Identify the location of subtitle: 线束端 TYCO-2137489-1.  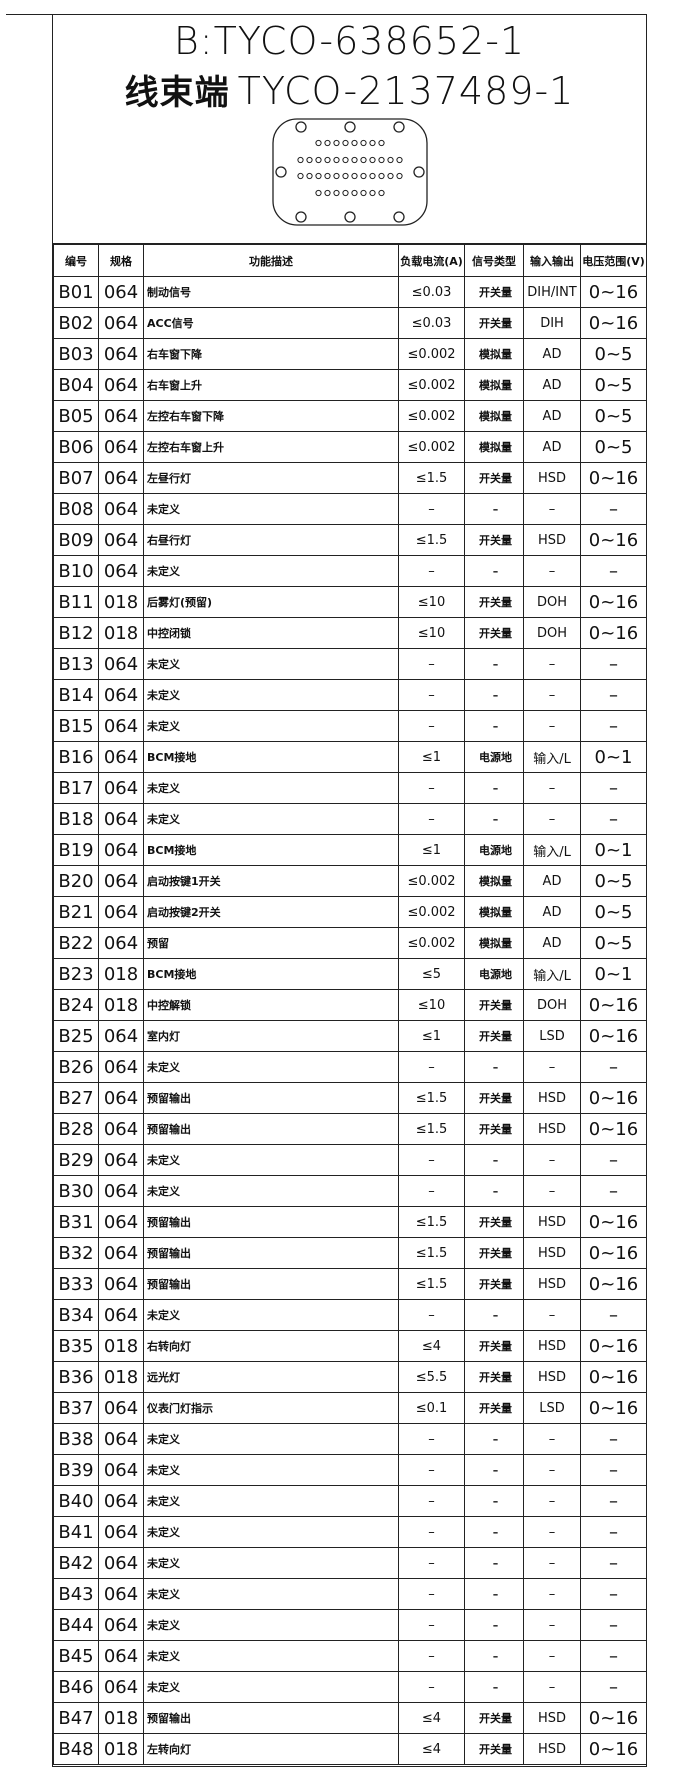
(349, 89).